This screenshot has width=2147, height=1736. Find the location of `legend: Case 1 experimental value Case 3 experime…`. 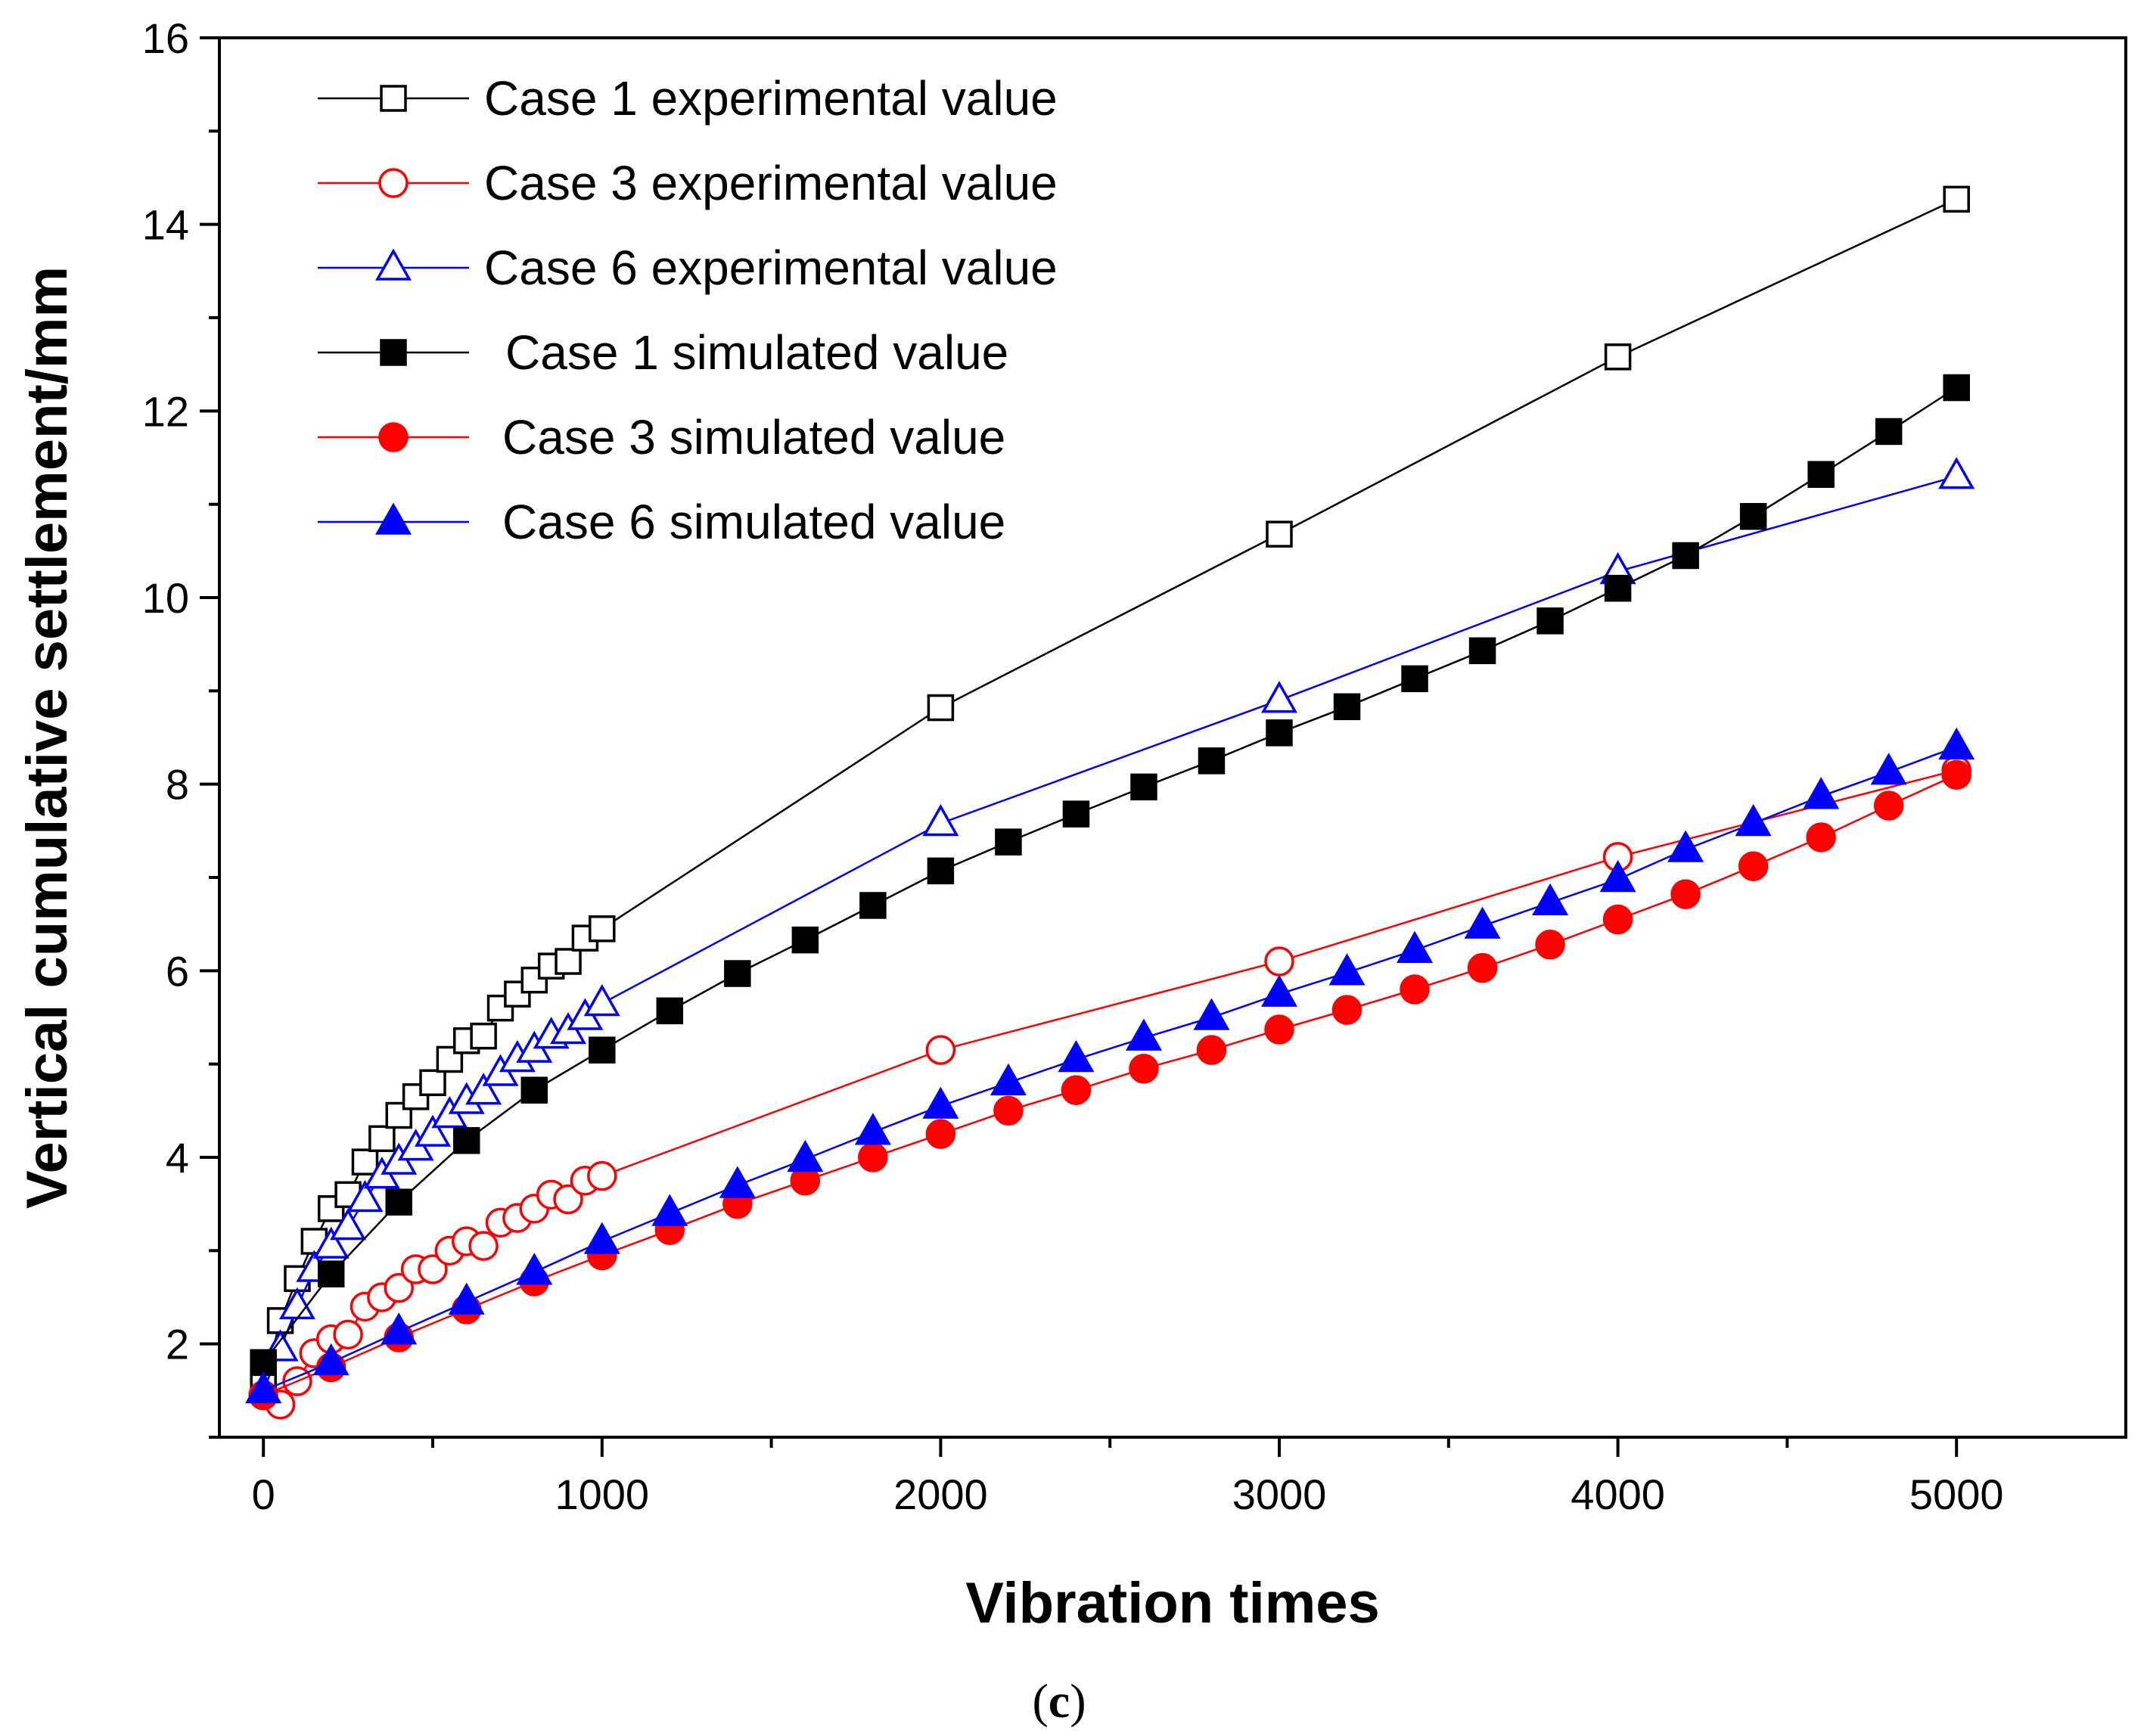

legend: Case 1 experimental value Case 3 experime… is located at coordinates (688, 310).